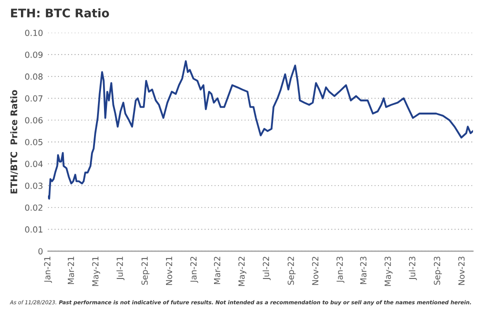  What do you see at coordinates (71, 270) in the screenshot?
I see `x-tick-label: Mar-21` at bounding box center [71, 270].